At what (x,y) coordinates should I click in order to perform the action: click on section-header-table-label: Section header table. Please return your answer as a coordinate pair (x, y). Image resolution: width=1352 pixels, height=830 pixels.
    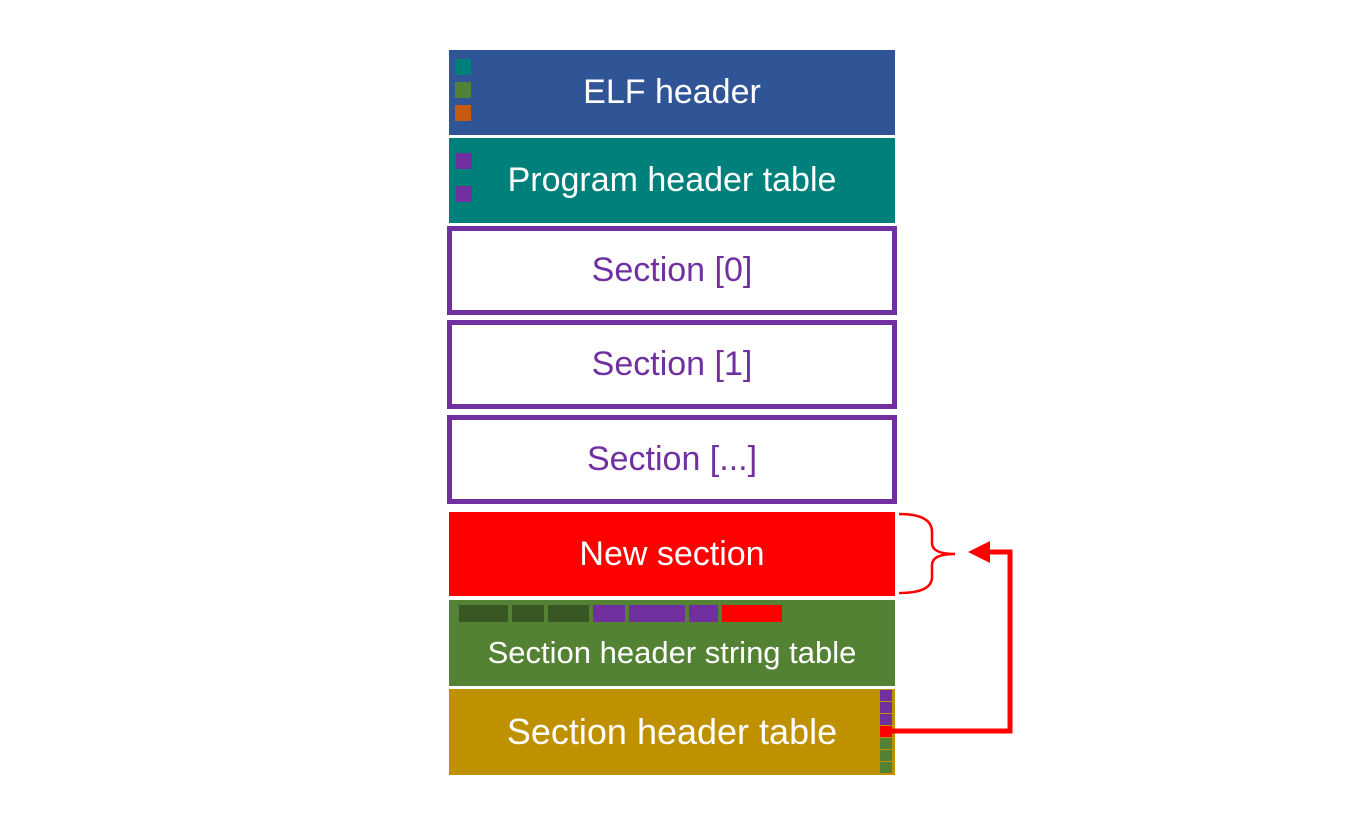
    Looking at the image, I should click on (672, 731).